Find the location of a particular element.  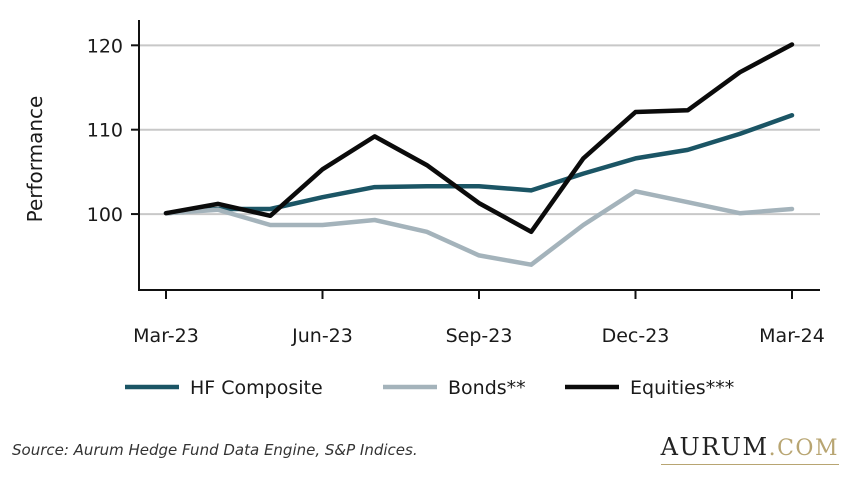

brand-tld: .COM is located at coordinates (803, 448).